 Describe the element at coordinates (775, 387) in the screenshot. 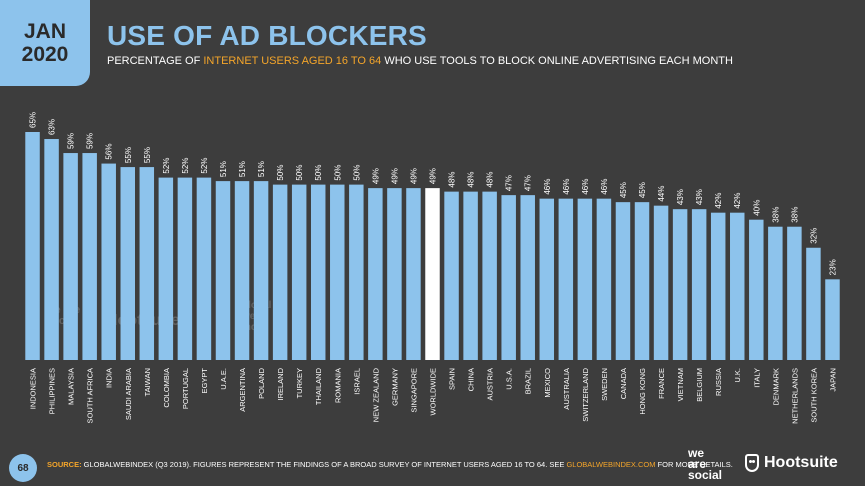

I see `category-label: DENMARK` at that location.